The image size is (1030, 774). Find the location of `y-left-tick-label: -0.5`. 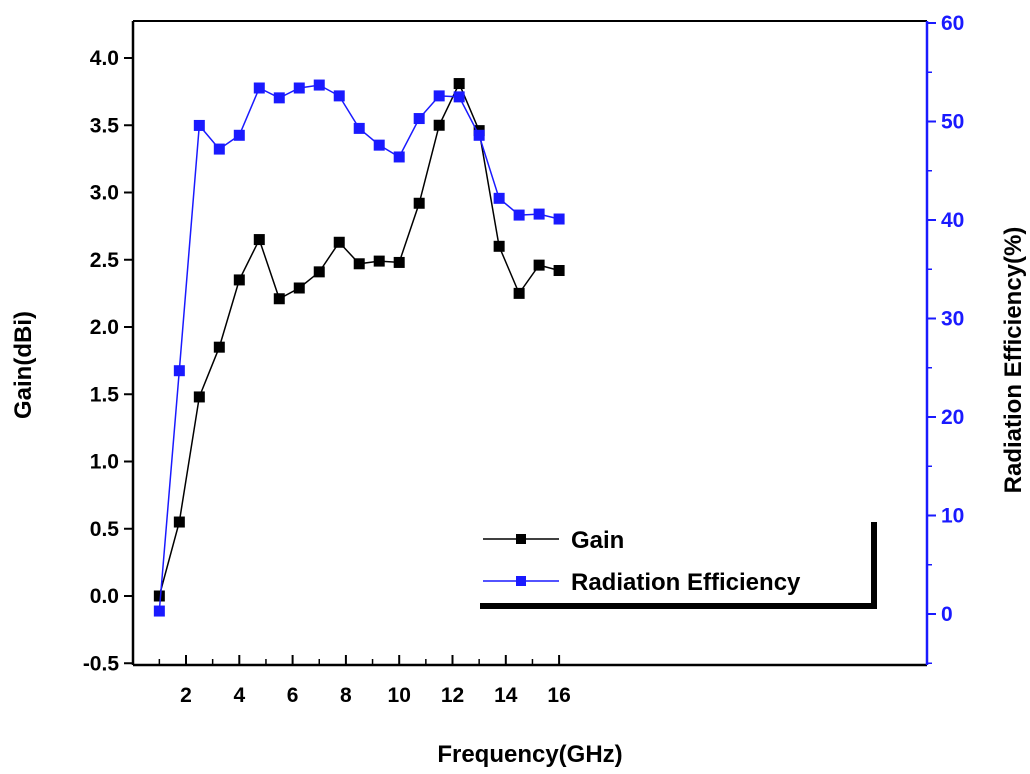

y-left-tick-label: -0.5 is located at coordinates (101, 663).